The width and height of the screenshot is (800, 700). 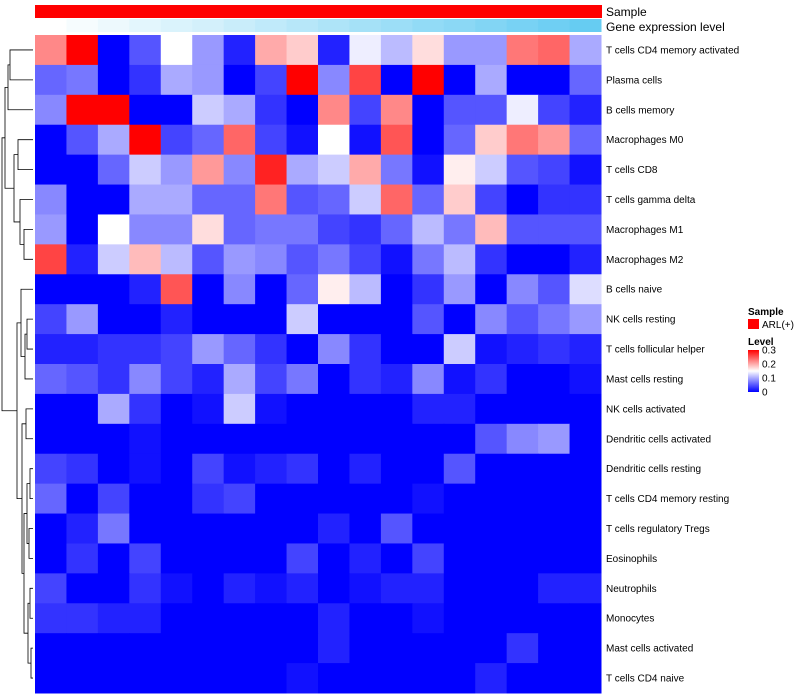 What do you see at coordinates (655, 350) in the screenshot?
I see `row-label: T cells follicular helper` at bounding box center [655, 350].